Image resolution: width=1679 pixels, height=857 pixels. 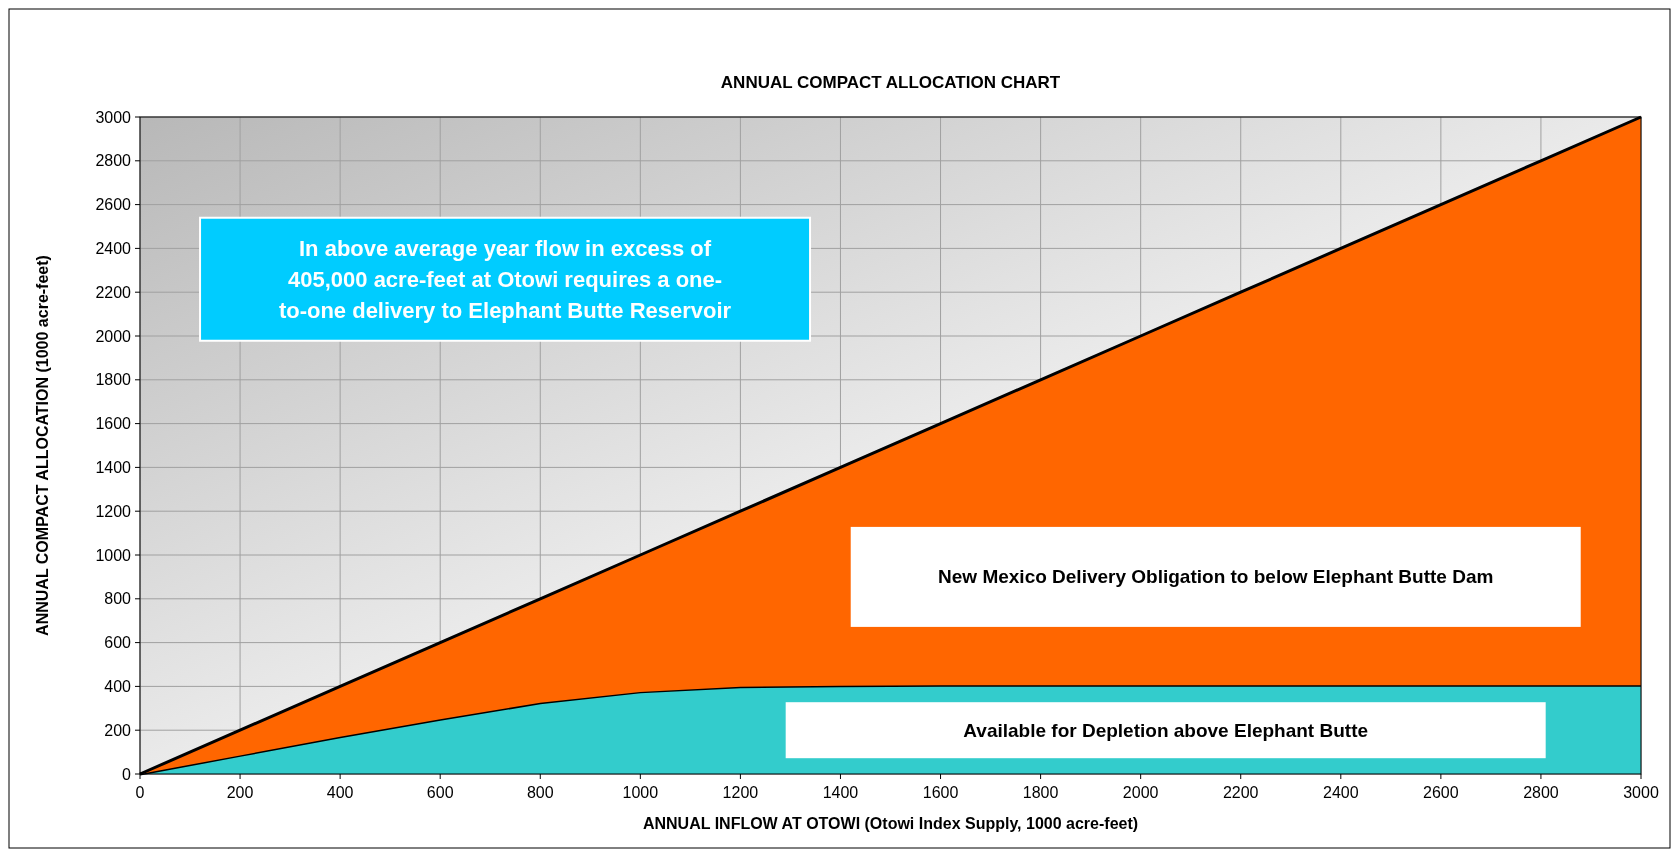 What do you see at coordinates (890, 82) in the screenshot?
I see `chart-title: ANNUAL COMPACT ALLOCATION CHART` at bounding box center [890, 82].